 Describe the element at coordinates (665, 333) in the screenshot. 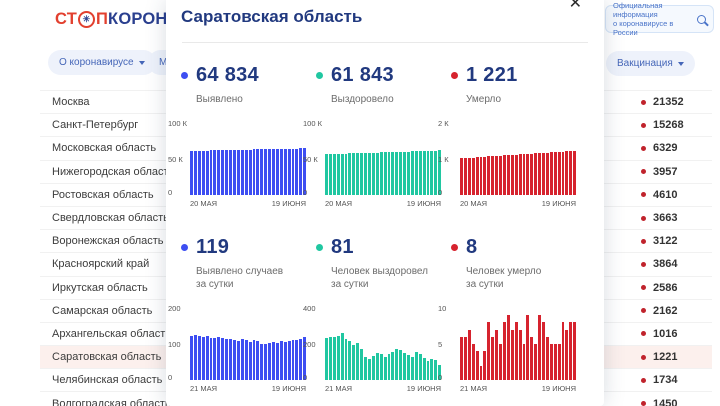

I see `region-count-value: 1016` at that location.